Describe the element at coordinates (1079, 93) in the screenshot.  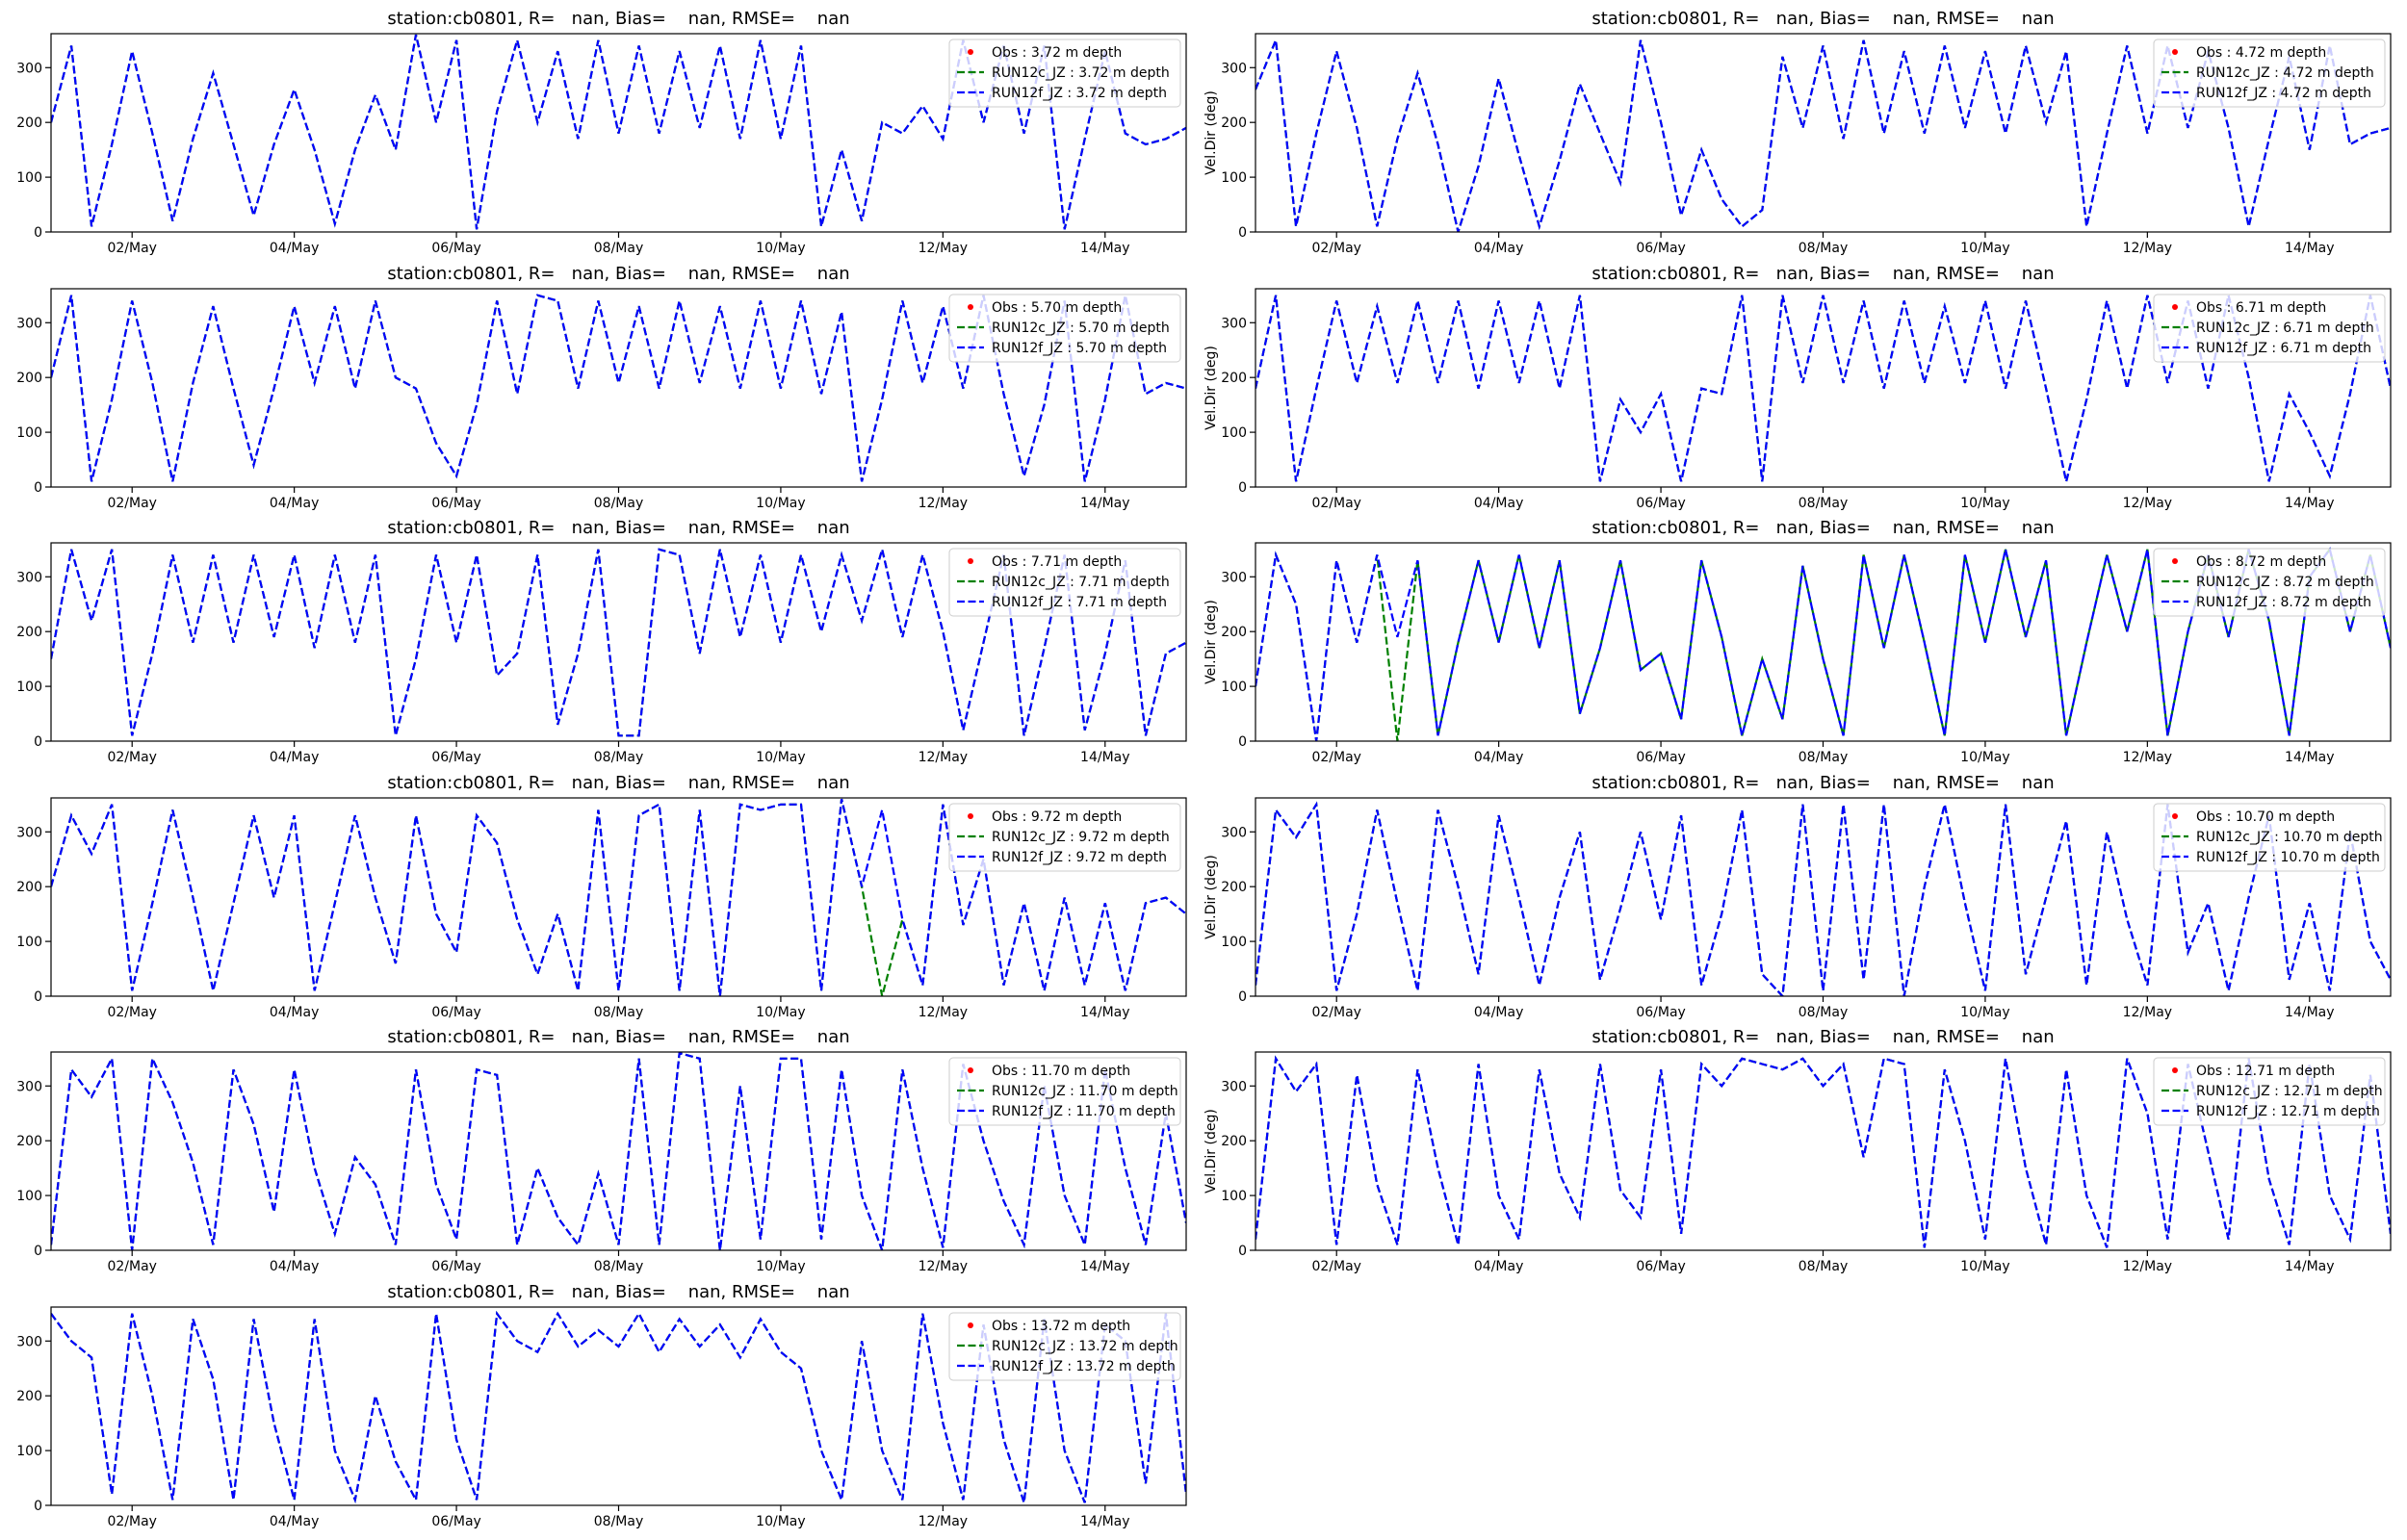
I see `legend-label: RUN12f_JZ : 3.72 m depth` at that location.